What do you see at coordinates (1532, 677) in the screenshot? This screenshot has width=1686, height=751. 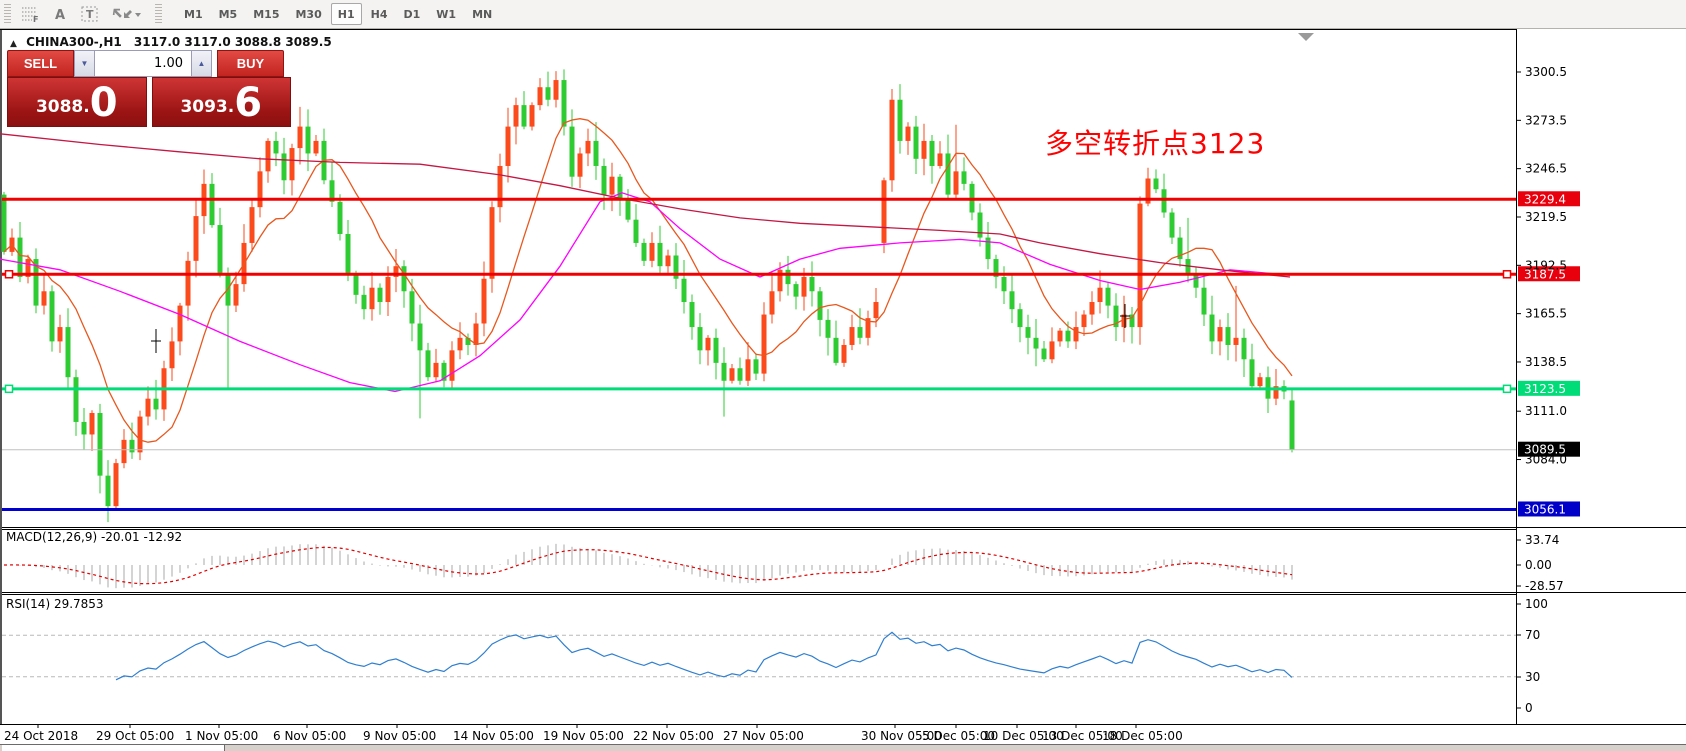 I see `rsi-tick-label: 30` at bounding box center [1532, 677].